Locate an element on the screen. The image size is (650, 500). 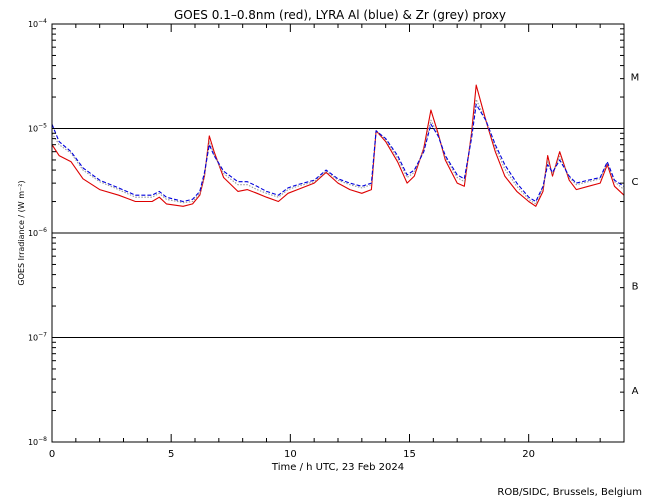
y-tick-exponent: −6 is located at coordinates (42, 230).